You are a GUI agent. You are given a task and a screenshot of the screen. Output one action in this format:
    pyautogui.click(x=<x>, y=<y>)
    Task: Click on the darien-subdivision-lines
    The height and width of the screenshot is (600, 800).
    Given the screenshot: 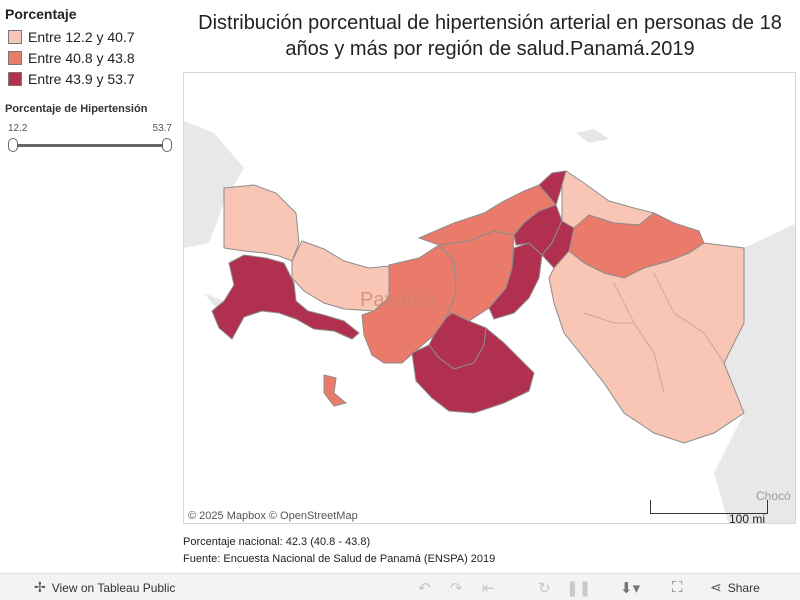 What is the action you would take?
    pyautogui.click(x=654, y=333)
    